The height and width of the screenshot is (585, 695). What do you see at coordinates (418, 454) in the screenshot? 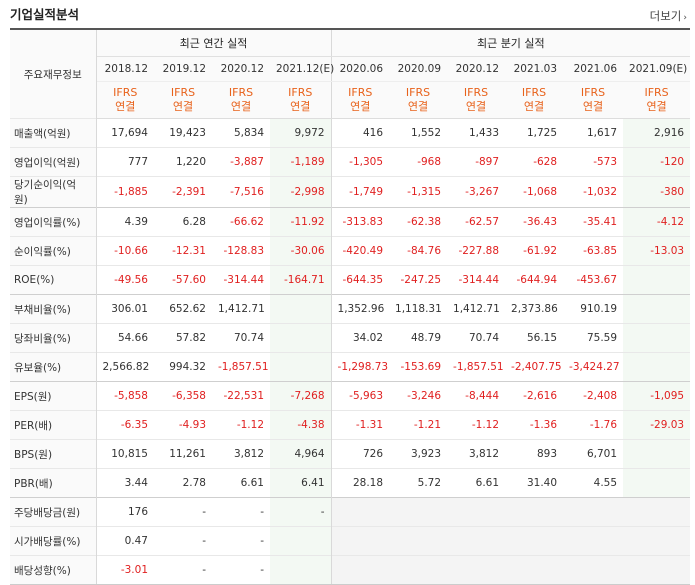
I see `table-cell: 3,923` at bounding box center [418, 454].